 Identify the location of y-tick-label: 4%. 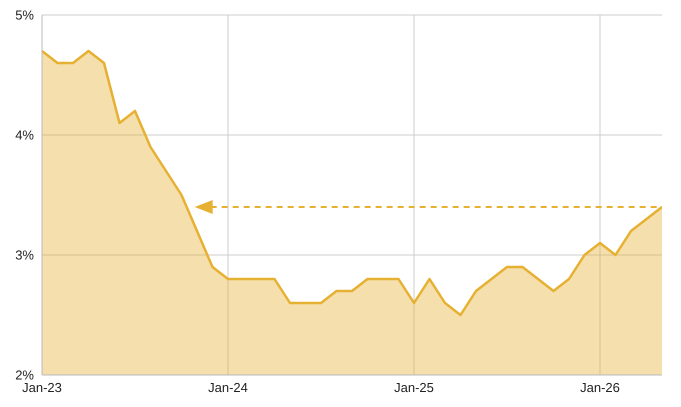
(24, 135).